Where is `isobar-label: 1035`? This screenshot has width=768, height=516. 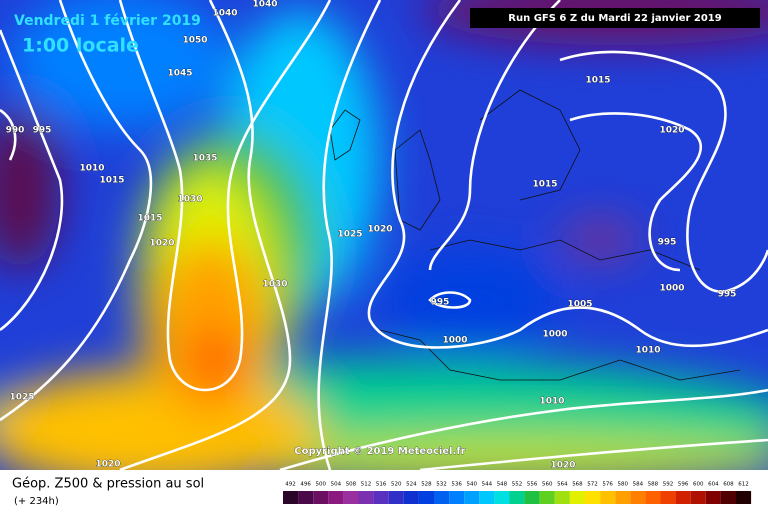 isobar-label: 1035 is located at coordinates (204, 159).